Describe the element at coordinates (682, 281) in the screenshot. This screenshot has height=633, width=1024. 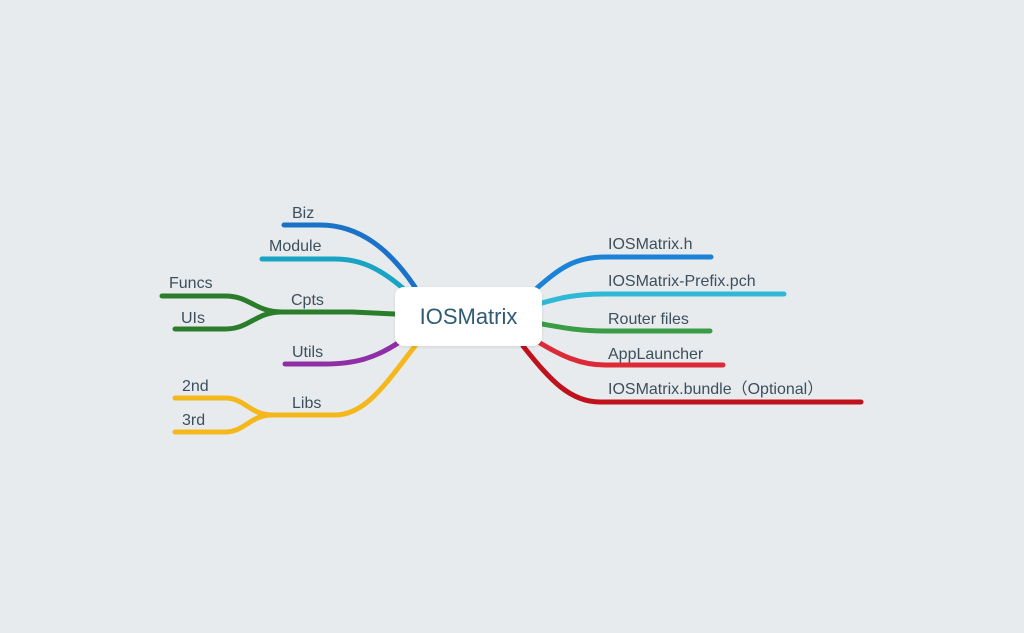
I see `node-prefix-file: IOSMatrix-Prefix.pch` at that location.